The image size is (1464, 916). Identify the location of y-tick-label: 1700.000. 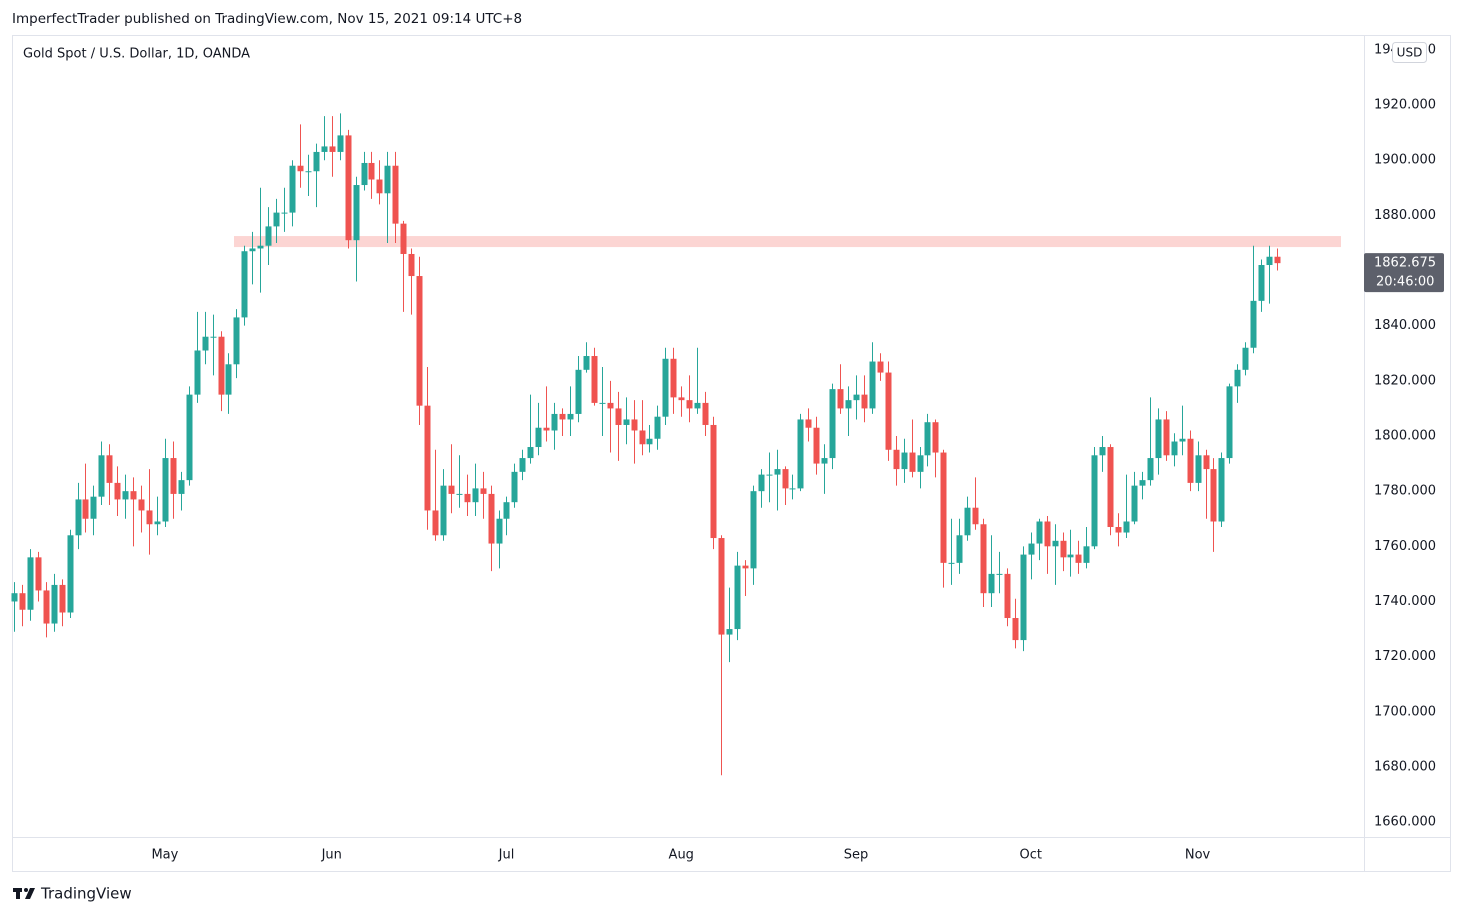
(1405, 711).